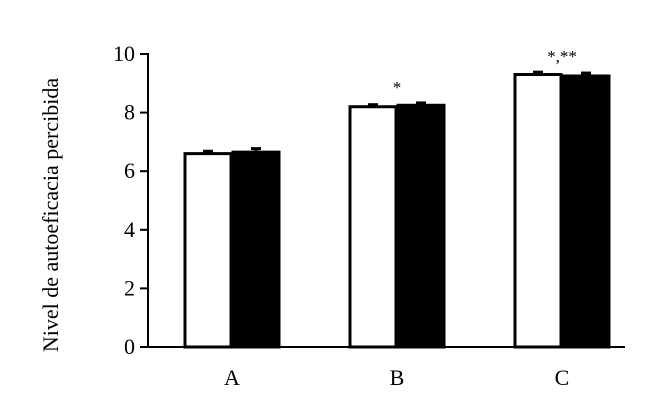 The image size is (650, 420). Describe the element at coordinates (562, 56) in the screenshot. I see `significance-label-c: *,**` at that location.